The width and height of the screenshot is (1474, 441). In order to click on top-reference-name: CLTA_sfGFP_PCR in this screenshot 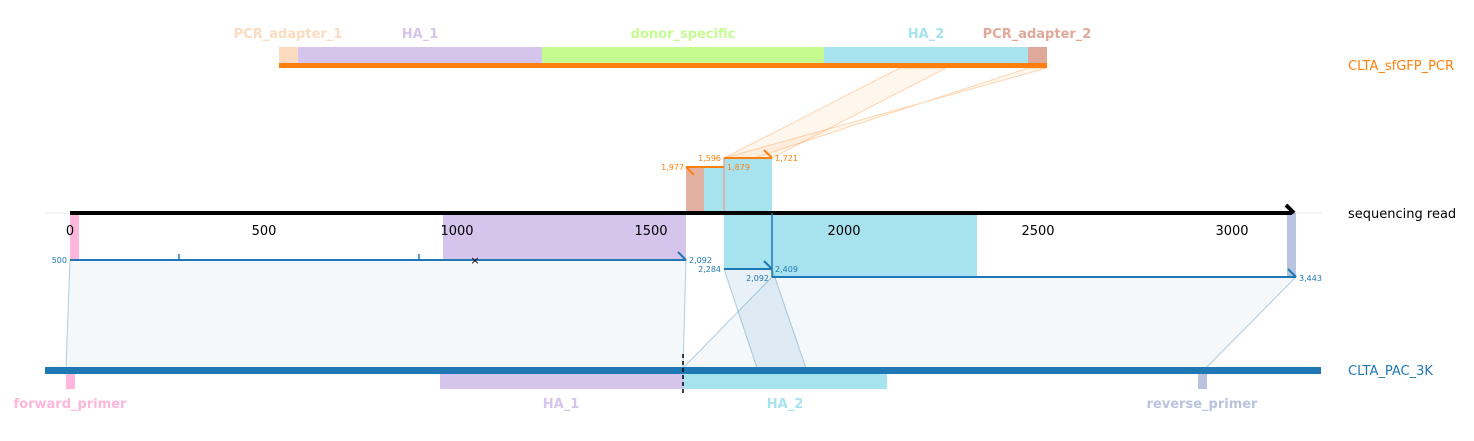, I will do `click(1401, 66)`.